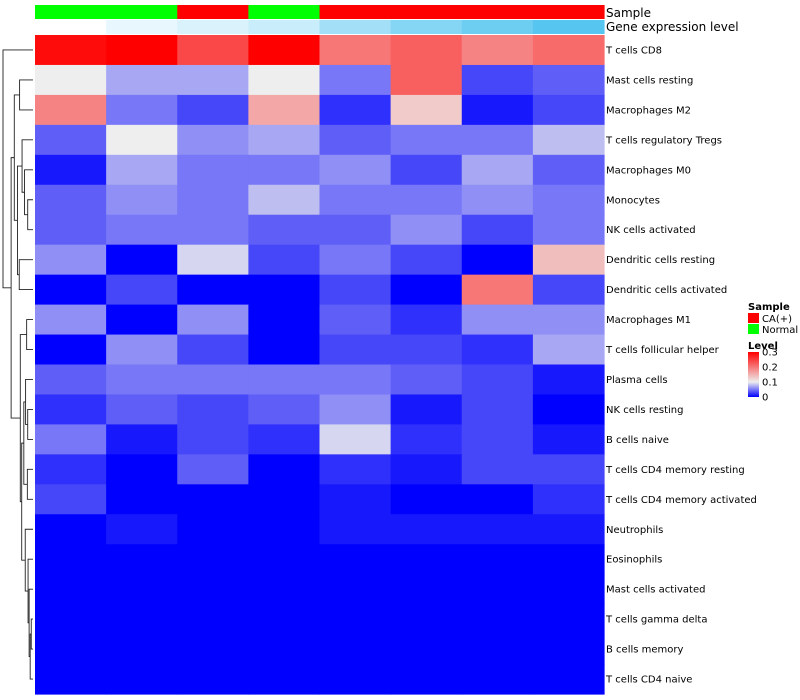 This screenshot has height=700, width=800. What do you see at coordinates (633, 200) in the screenshot?
I see `row-label-monocytes: Monocytes` at bounding box center [633, 200].